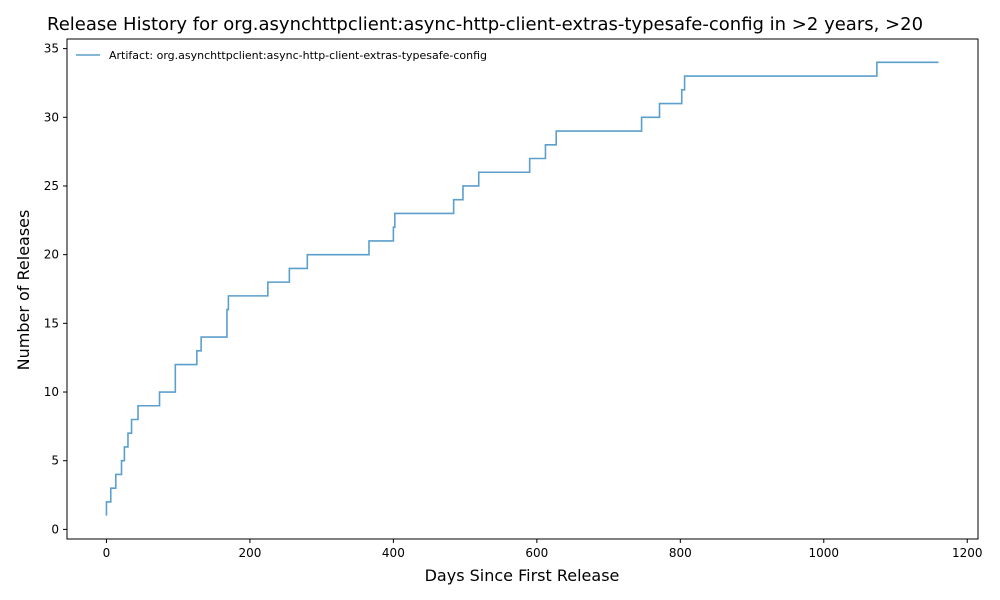 The width and height of the screenshot is (1000, 600). I want to click on y-tick-label: 0, so click(55, 529).